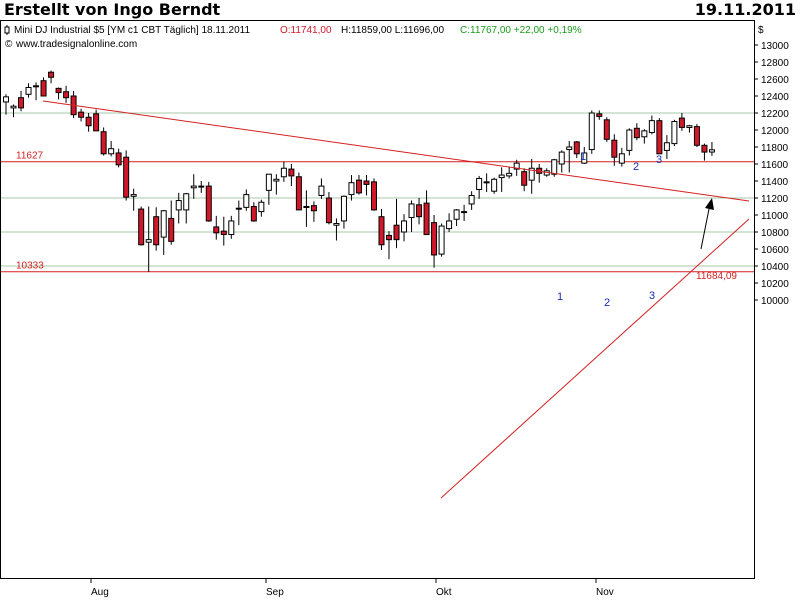  Describe the element at coordinates (745, 9) in the screenshot. I see `chart-date: 19.11.2011` at that location.